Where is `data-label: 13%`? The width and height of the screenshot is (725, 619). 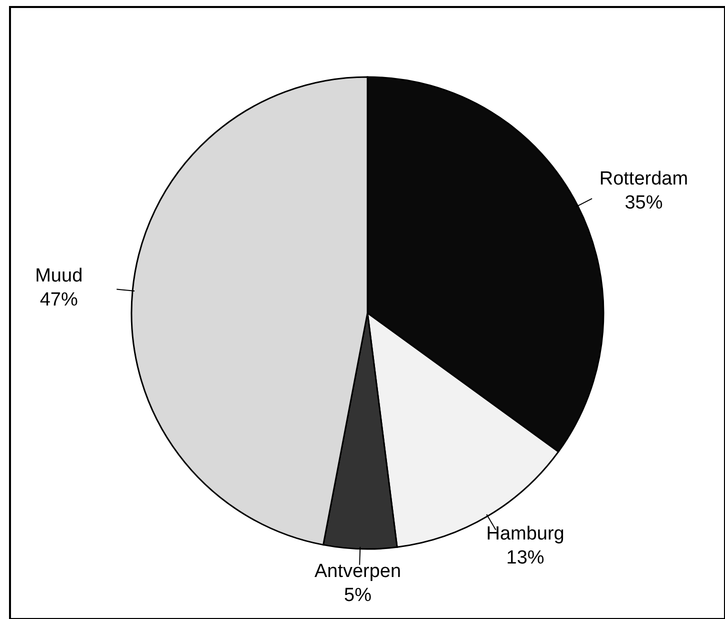 data-label: 13% is located at coordinates (525, 557).